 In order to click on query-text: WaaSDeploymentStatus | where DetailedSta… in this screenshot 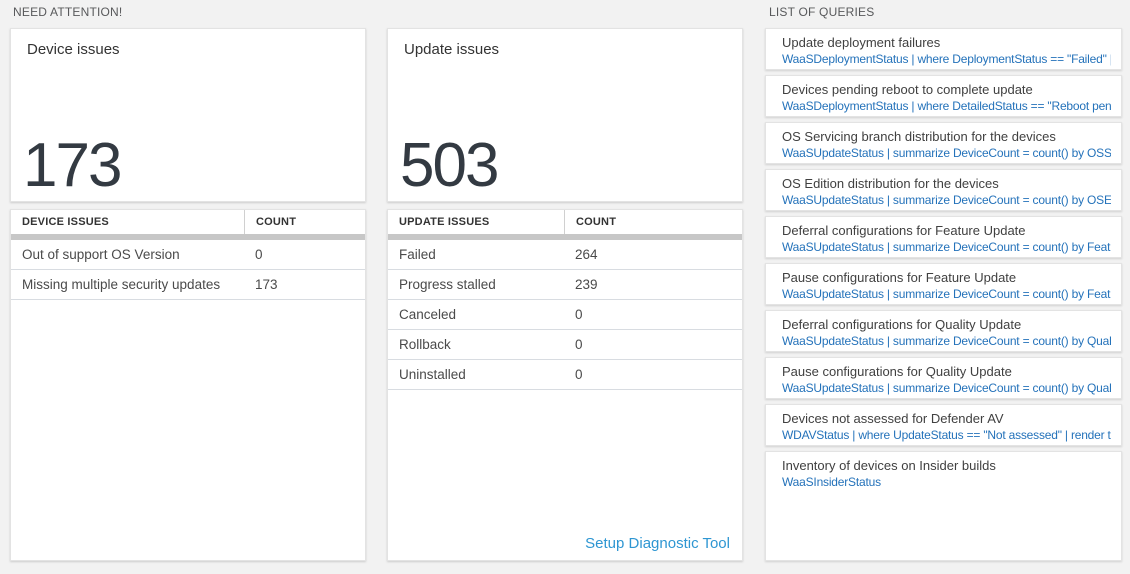, I will do `click(946, 106)`.